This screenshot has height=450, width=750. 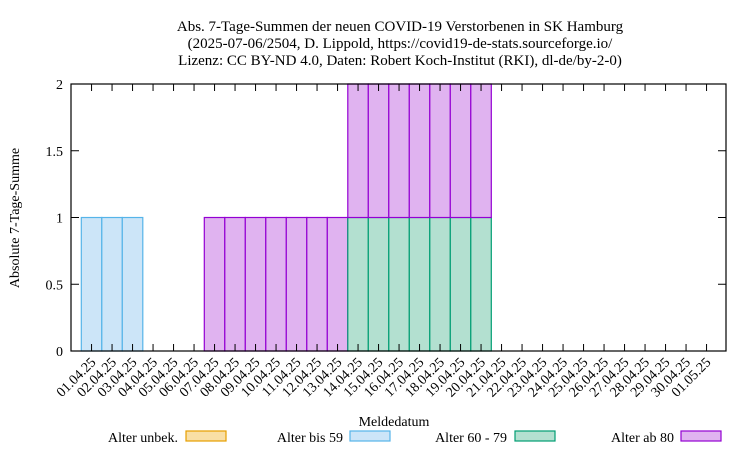 What do you see at coordinates (358, 151) in the screenshot?
I see `bar-14.04.25-series-3` at bounding box center [358, 151].